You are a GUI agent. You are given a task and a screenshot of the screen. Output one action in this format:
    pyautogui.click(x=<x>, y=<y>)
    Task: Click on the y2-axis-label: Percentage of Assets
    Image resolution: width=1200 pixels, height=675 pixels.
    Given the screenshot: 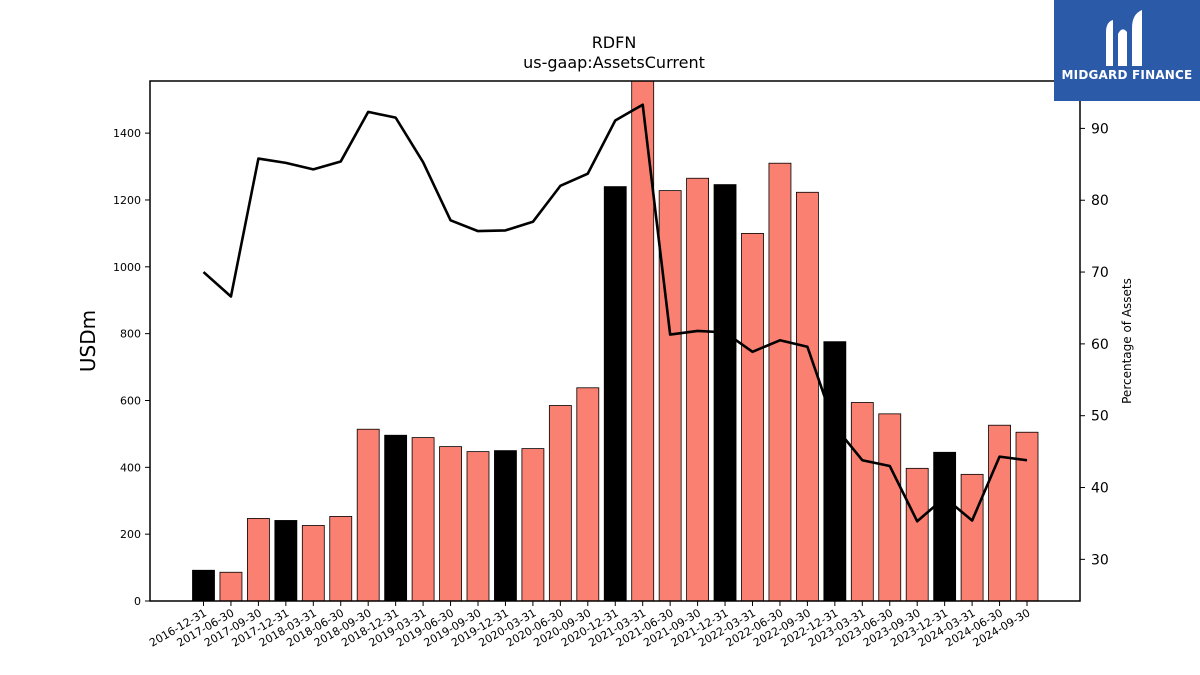 What is the action you would take?
    pyautogui.click(x=1127, y=341)
    